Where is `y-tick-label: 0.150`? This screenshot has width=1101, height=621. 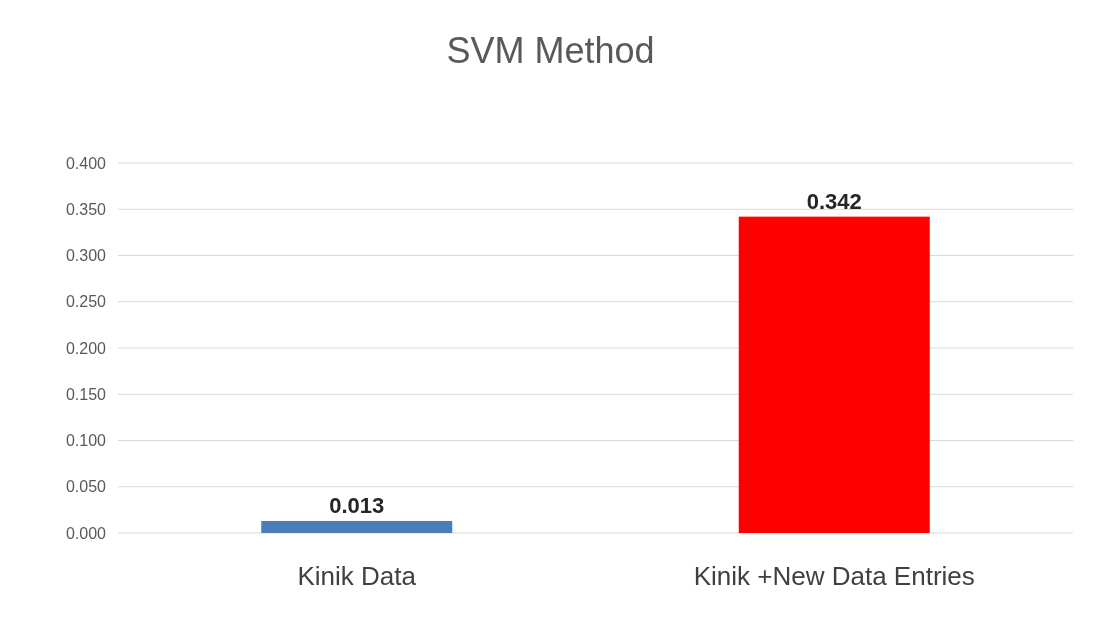 y-tick-label: 0.150 is located at coordinates (86, 394).